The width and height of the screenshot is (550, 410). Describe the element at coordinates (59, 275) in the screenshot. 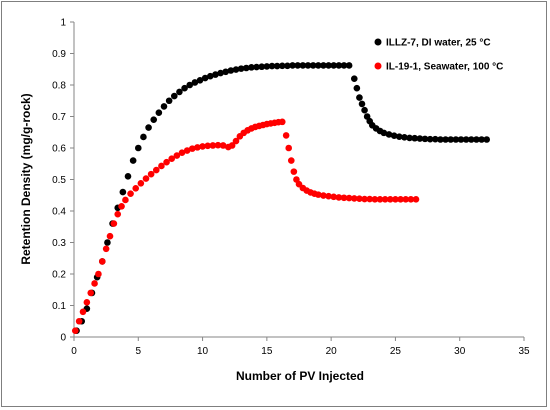

I see `y-tick-label: 0.2` at that location.